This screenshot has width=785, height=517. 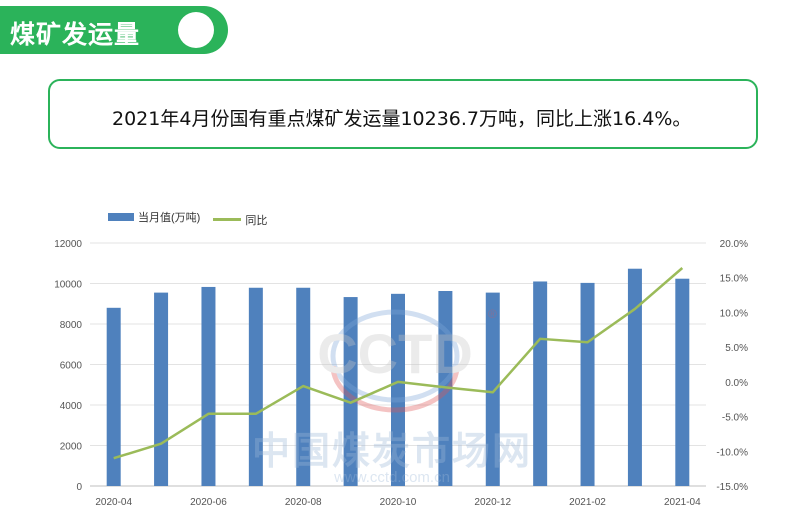 I want to click on y-left-tick-label: 8000, so click(x=71, y=325).